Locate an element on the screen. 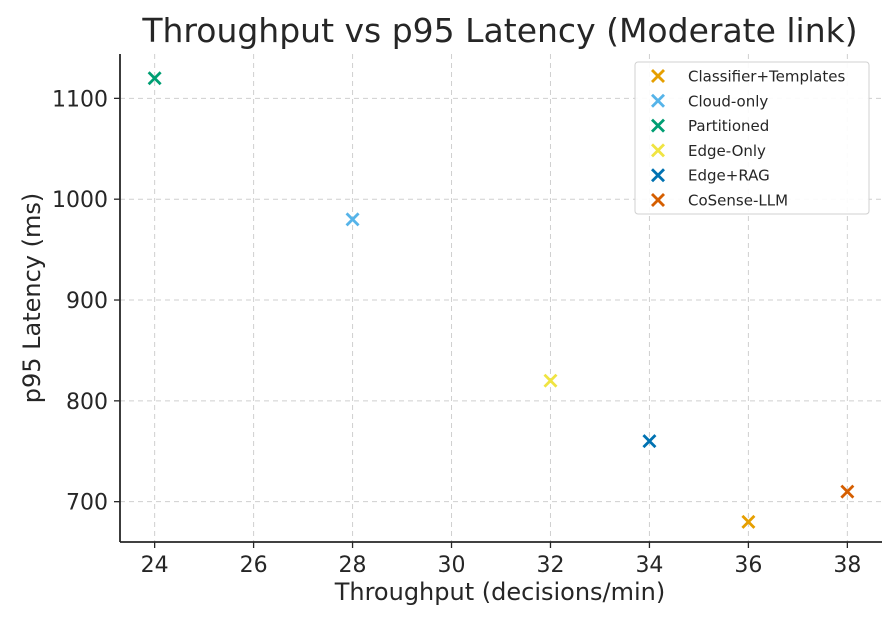 This screenshot has width=896, height=622. x-tick-label: 26 is located at coordinates (254, 565).